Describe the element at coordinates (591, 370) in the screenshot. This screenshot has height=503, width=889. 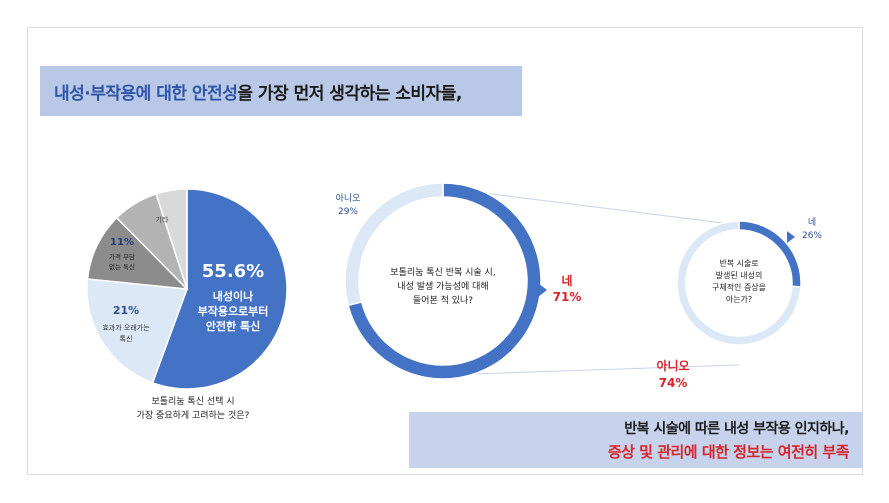
I see `connector-line-bottom` at that location.